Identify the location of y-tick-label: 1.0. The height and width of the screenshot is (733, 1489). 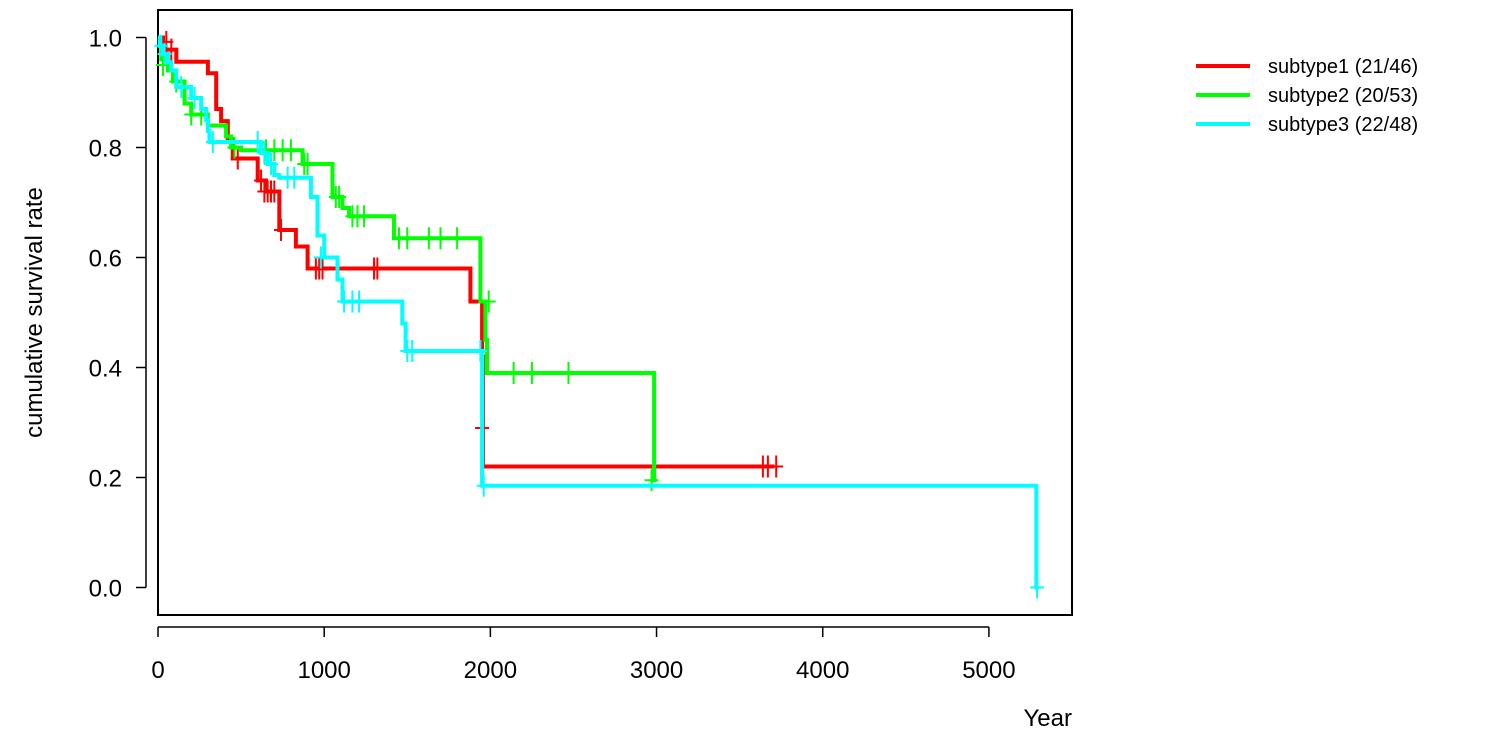
(105, 39).